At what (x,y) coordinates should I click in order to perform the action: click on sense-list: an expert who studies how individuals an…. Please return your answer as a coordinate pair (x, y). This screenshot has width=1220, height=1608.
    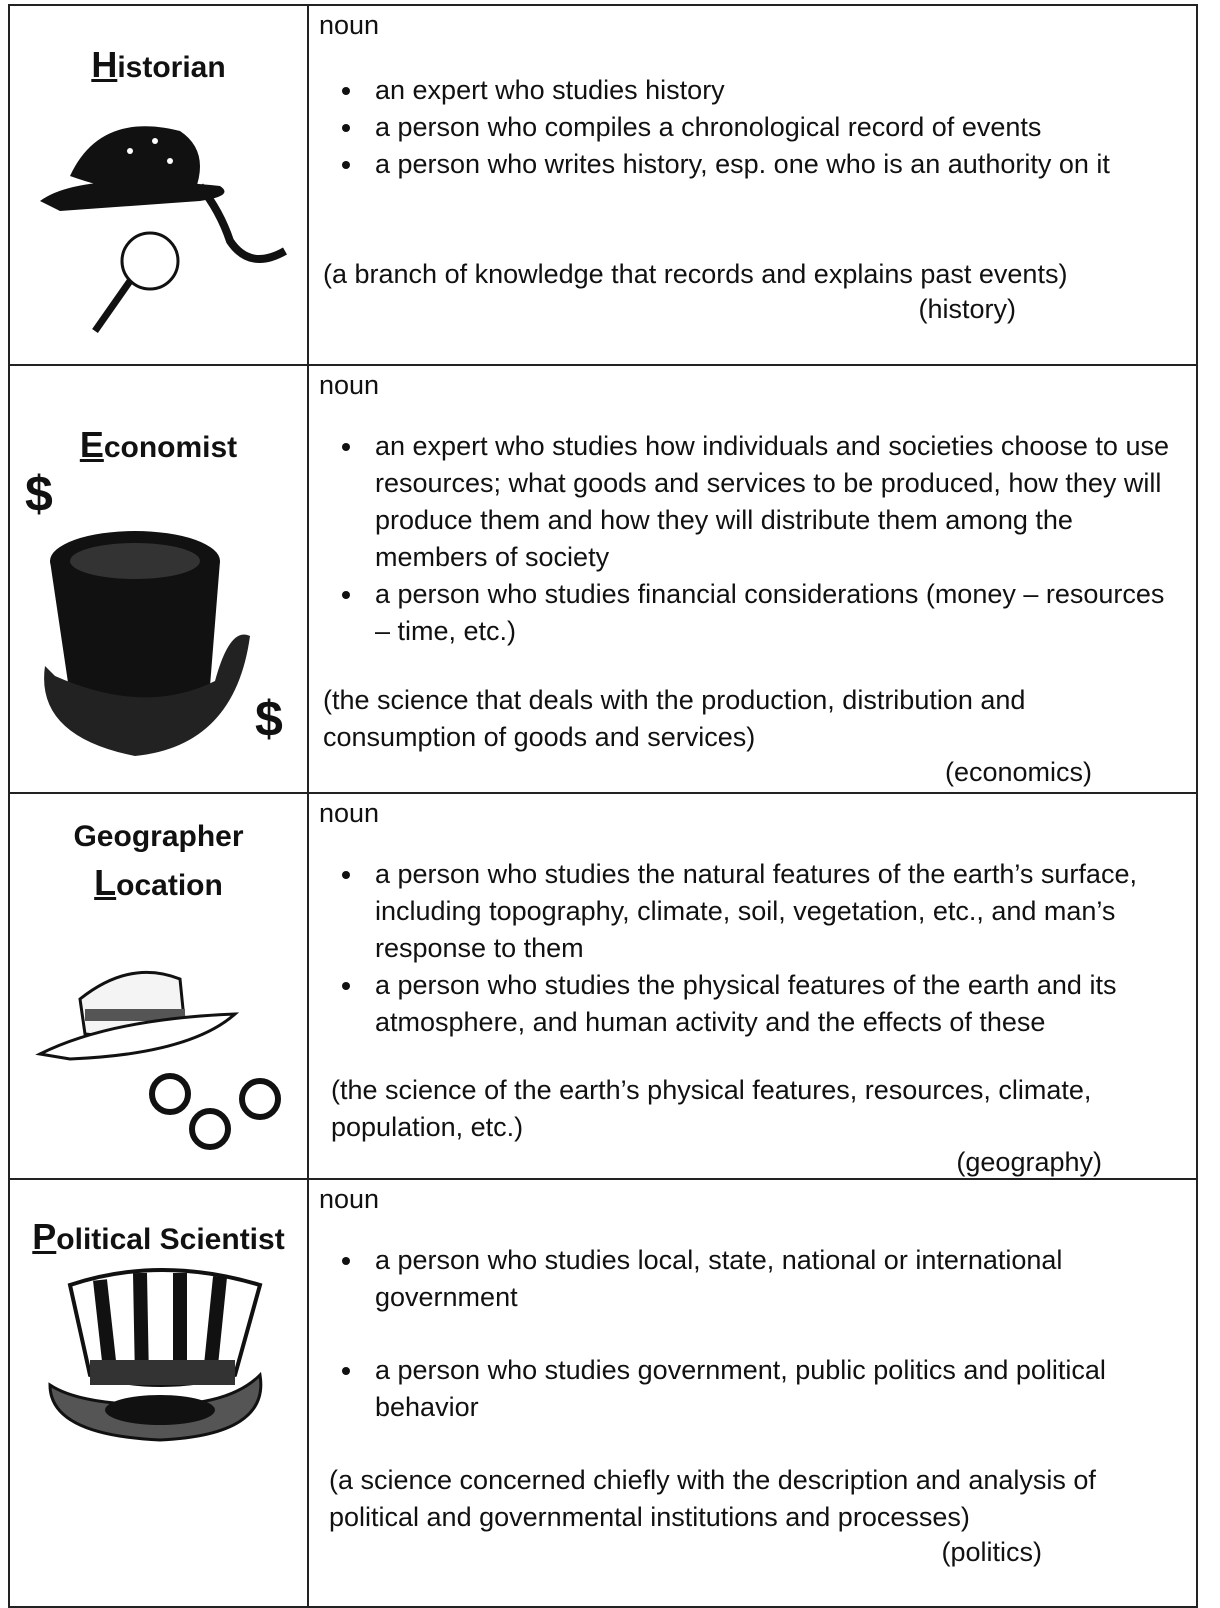
    Looking at the image, I should click on (752, 539).